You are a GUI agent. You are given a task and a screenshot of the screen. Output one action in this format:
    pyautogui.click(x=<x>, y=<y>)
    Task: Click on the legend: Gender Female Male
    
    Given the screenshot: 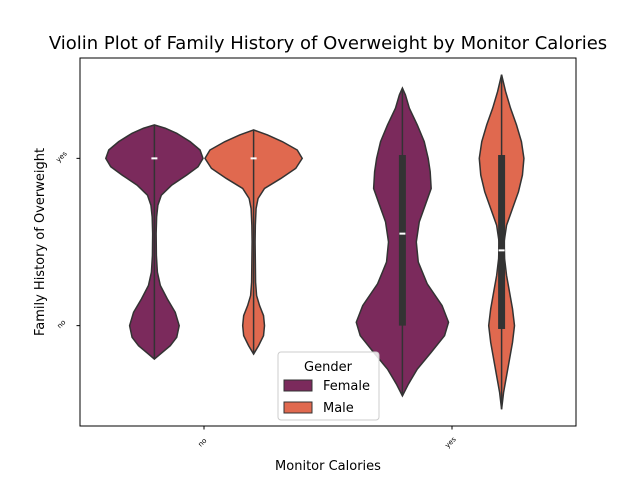 What is the action you would take?
    pyautogui.click(x=328, y=386)
    